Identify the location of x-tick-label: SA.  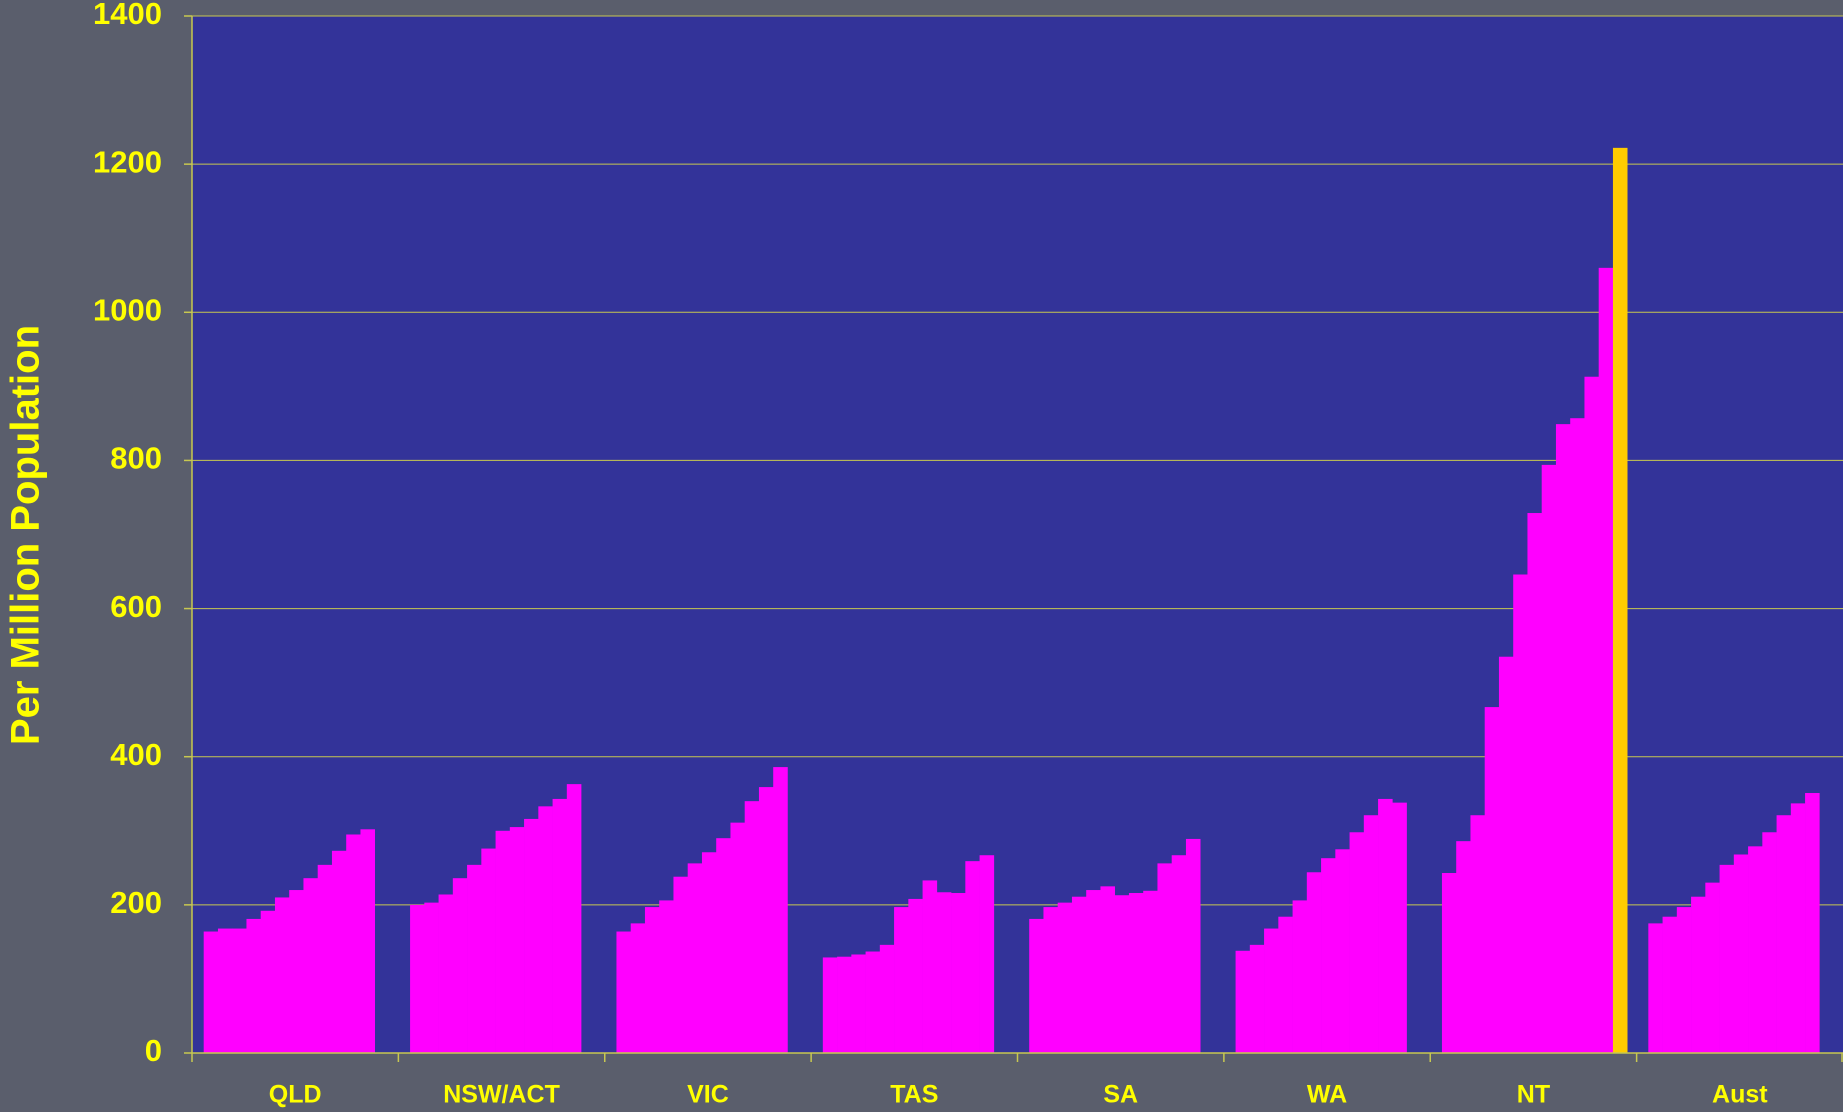
(1120, 1095).